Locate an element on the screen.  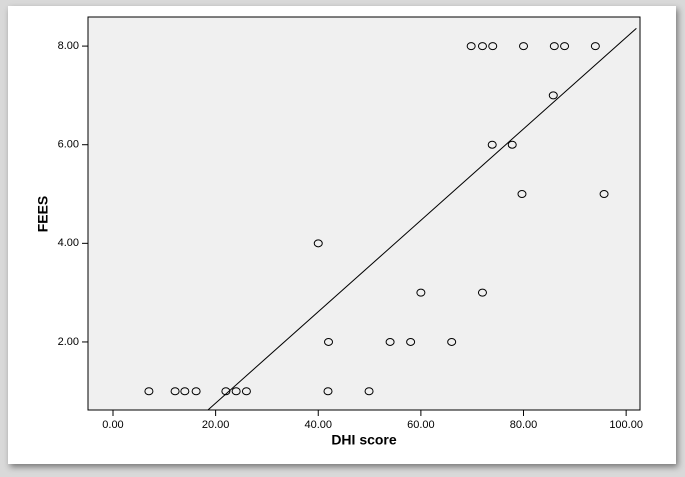
x-axis-label: DHI score is located at coordinates (364, 440).